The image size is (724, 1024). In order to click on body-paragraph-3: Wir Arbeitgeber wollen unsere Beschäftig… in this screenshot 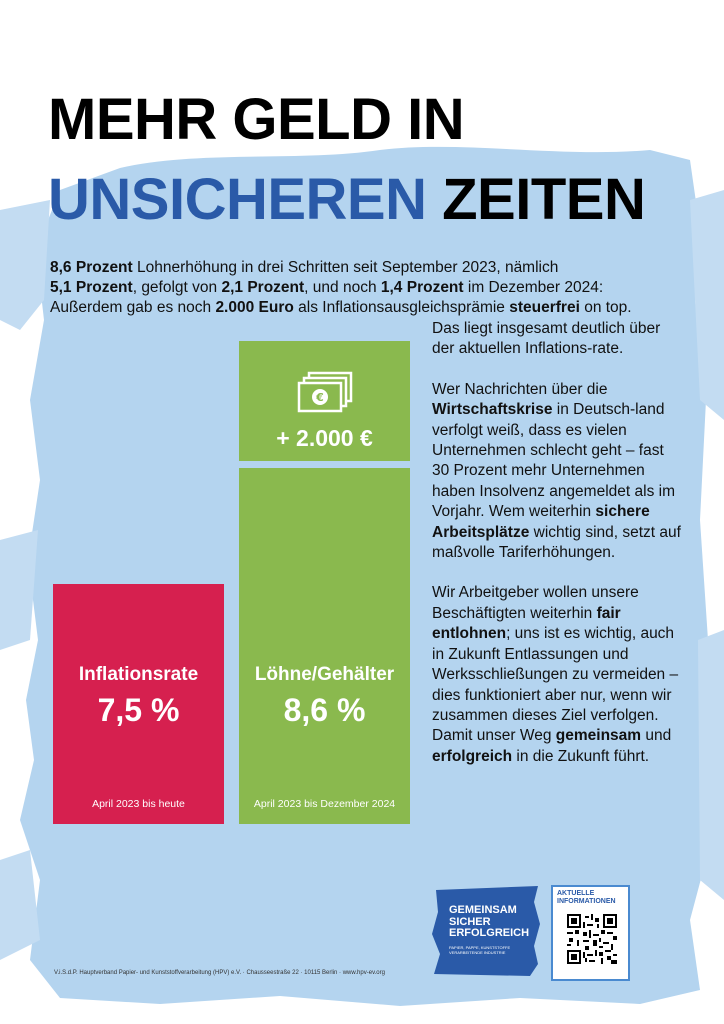, I will do `click(558, 675)`.